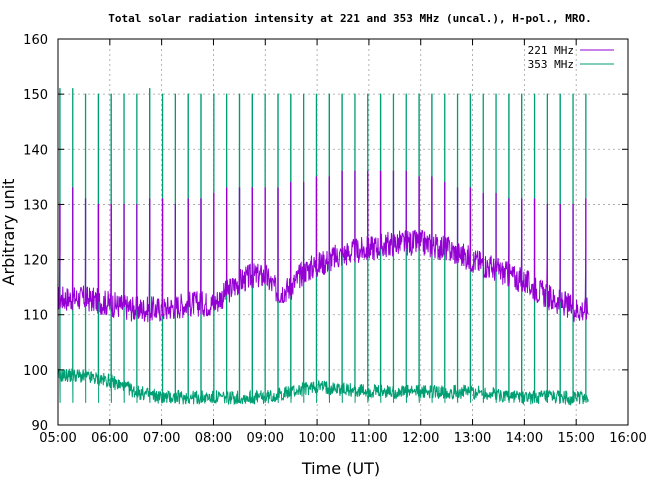  I want to click on y-tick-label: 100, so click(35, 371).